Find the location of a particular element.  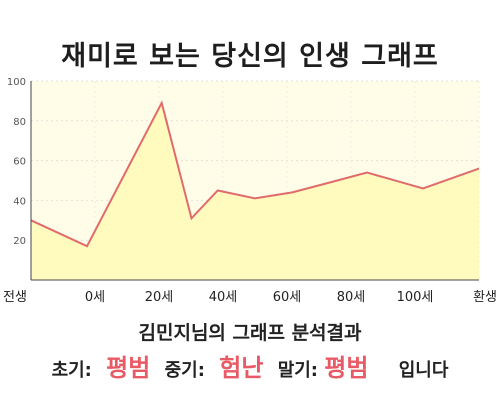

page-title: 재미로 보는 당신의 인생 그래프 is located at coordinates (250, 56).